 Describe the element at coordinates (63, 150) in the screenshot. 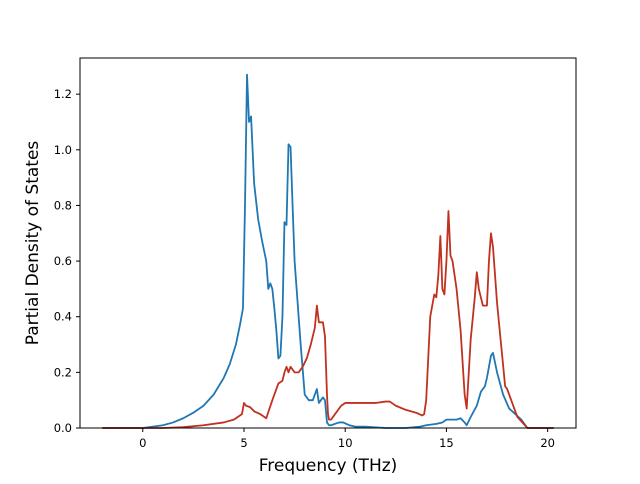

I see `y-tick-label: 1.0` at that location.